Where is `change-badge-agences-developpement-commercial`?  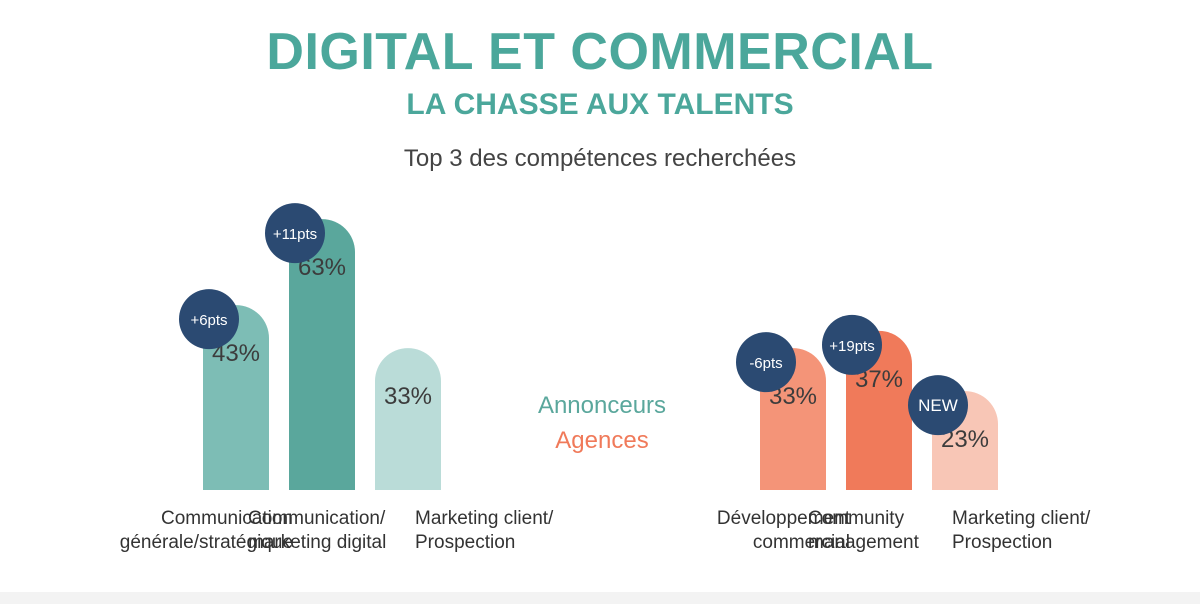
change-badge-agences-developpement-commercial is located at coordinates (766, 362).